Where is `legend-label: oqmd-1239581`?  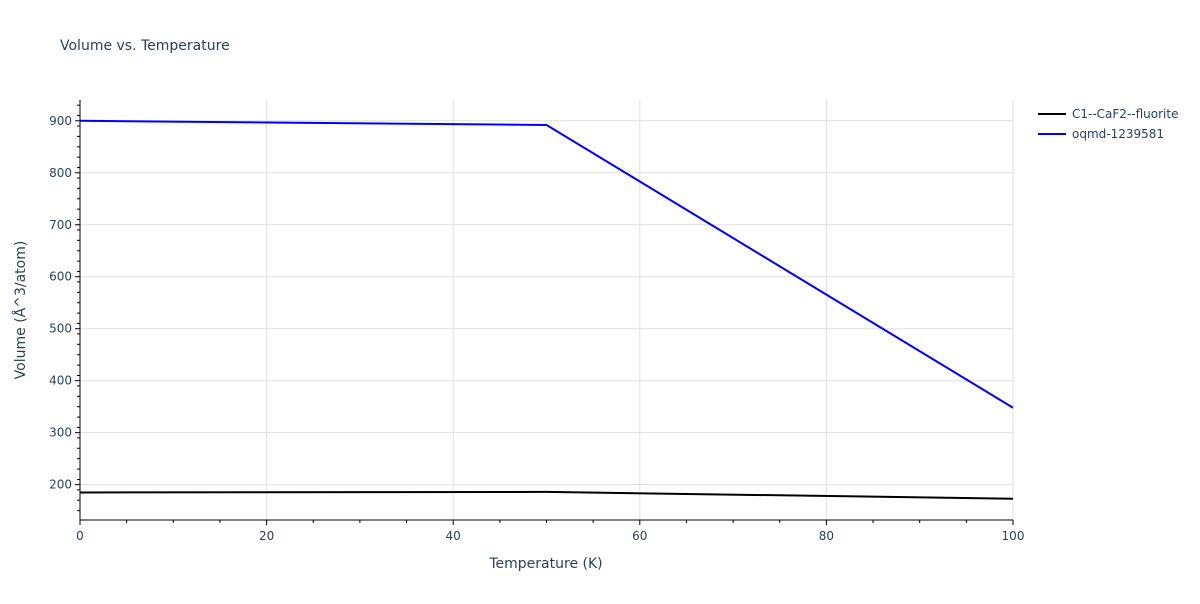
legend-label: oqmd-1239581 is located at coordinates (1118, 134).